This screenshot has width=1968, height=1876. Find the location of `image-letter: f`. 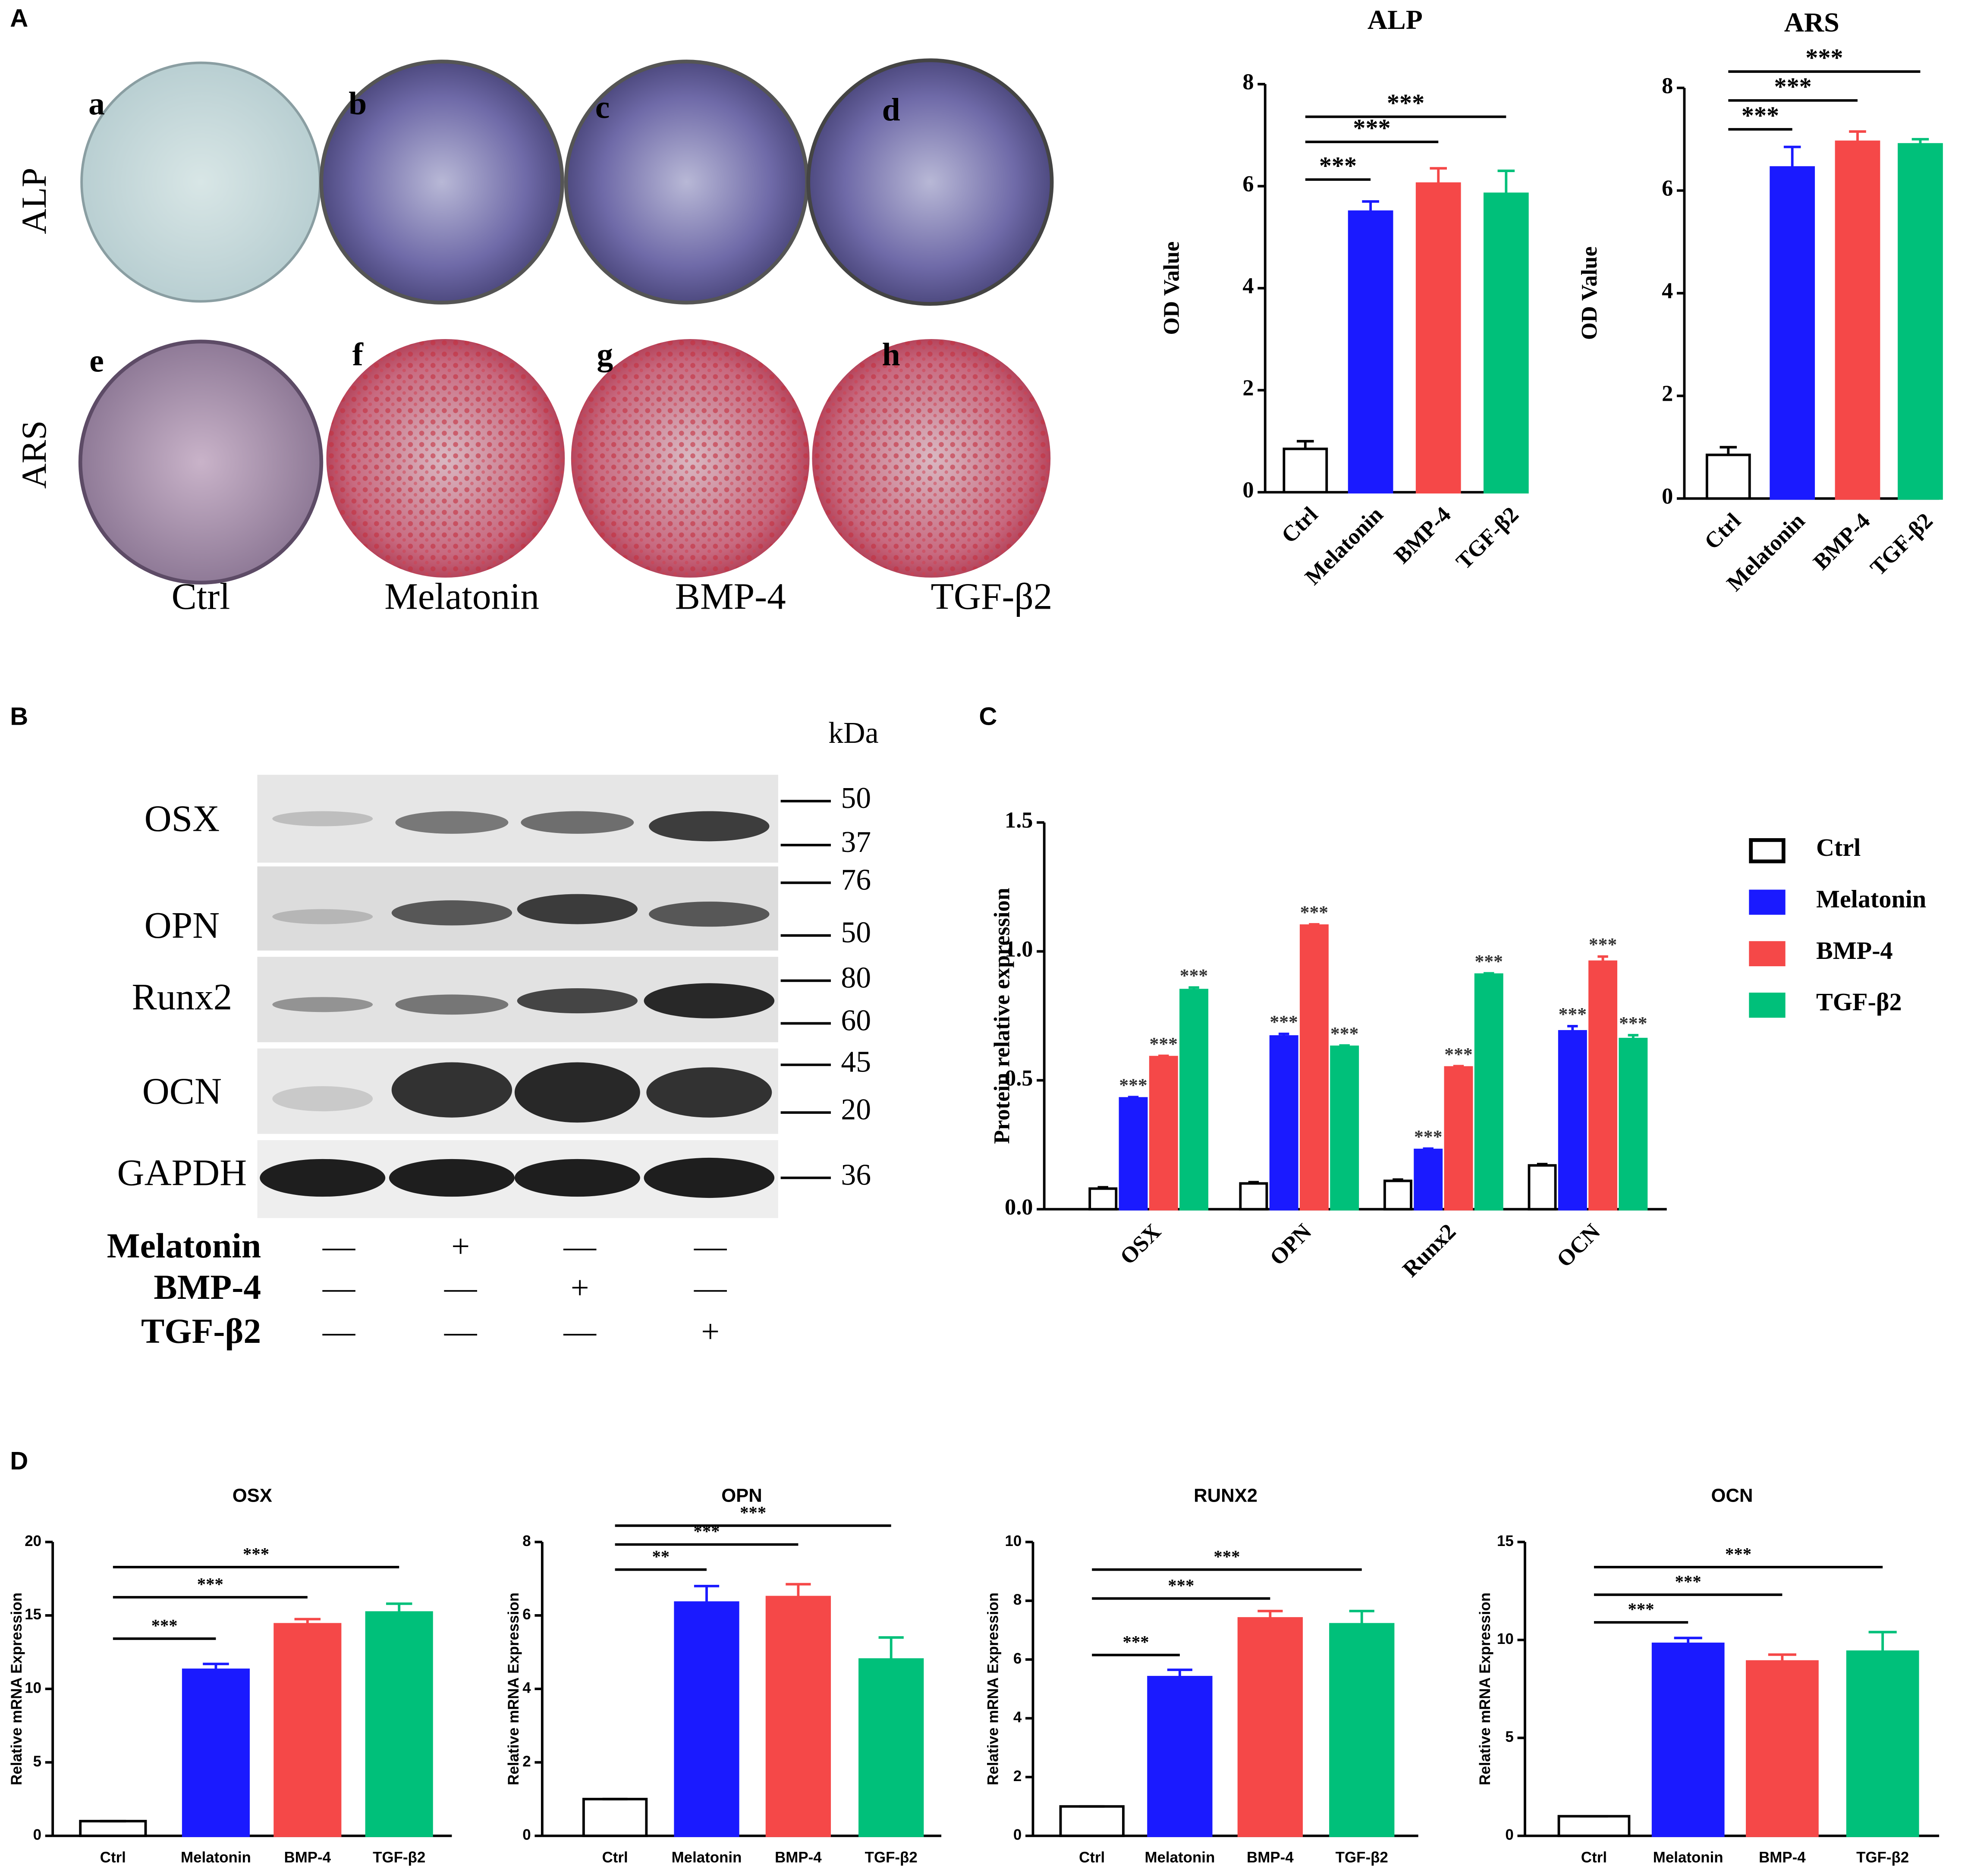

image-letter: f is located at coordinates (358, 355).